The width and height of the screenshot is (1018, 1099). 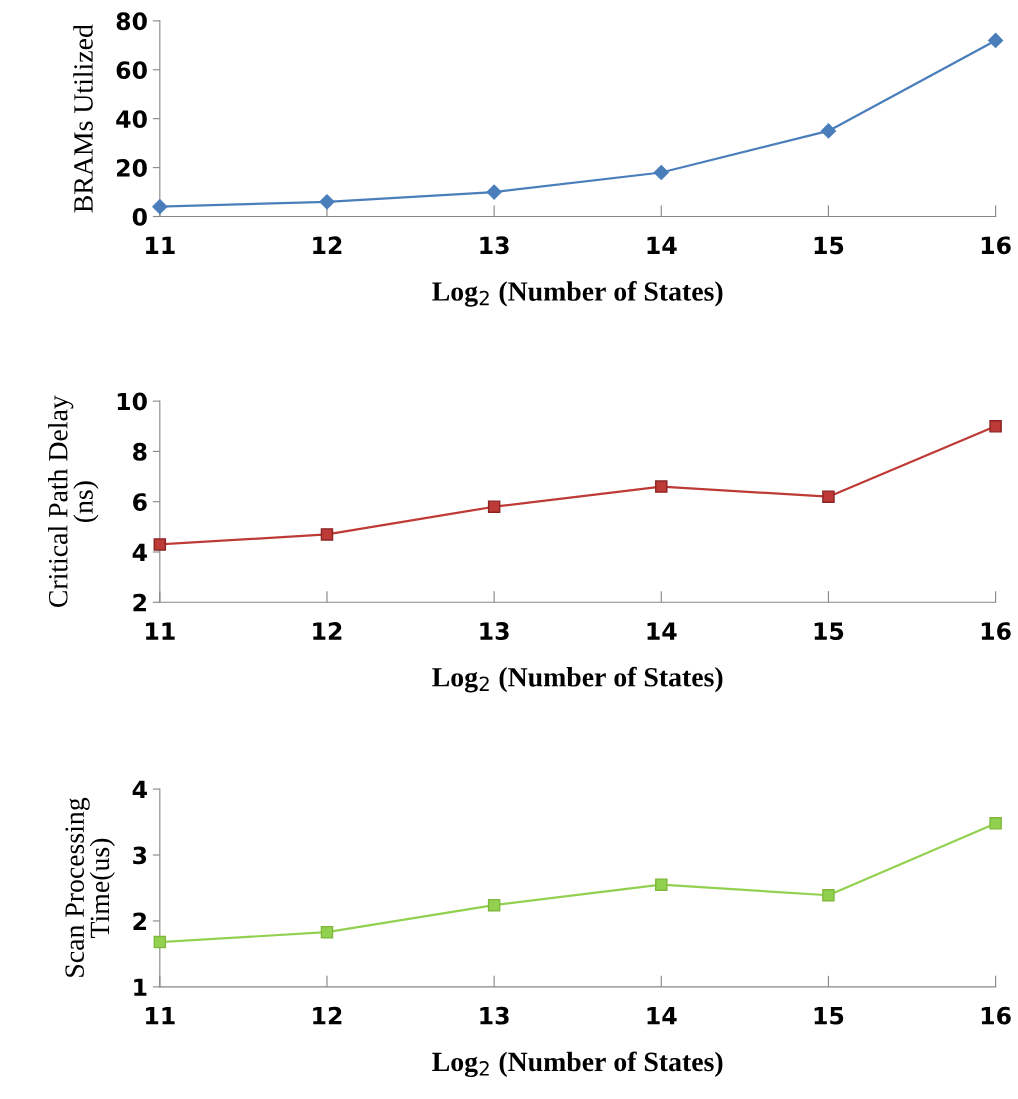 I want to click on y-tick-label: 40, so click(x=131, y=119).